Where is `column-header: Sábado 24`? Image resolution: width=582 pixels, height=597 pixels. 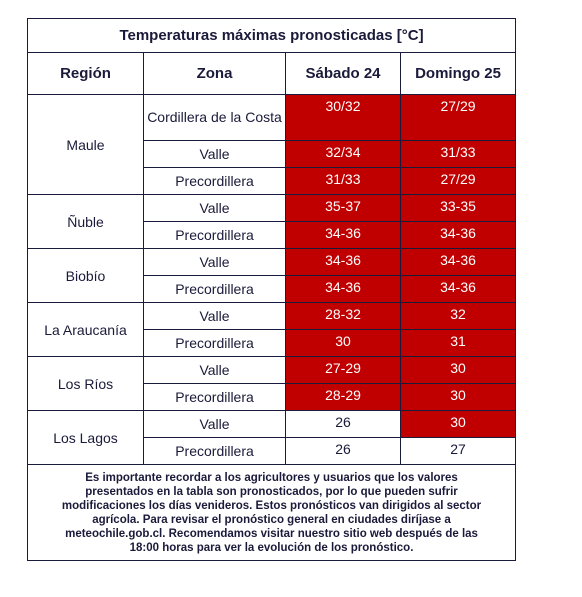 column-header: Sábado 24 is located at coordinates (343, 73).